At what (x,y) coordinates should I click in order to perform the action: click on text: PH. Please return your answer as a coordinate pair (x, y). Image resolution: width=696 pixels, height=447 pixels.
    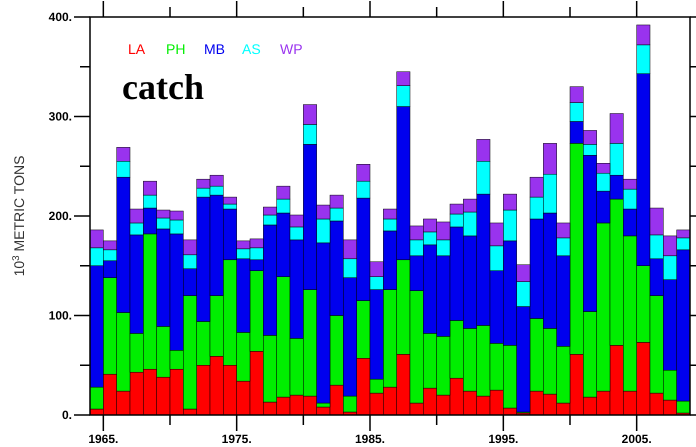
    Looking at the image, I should click on (176, 49).